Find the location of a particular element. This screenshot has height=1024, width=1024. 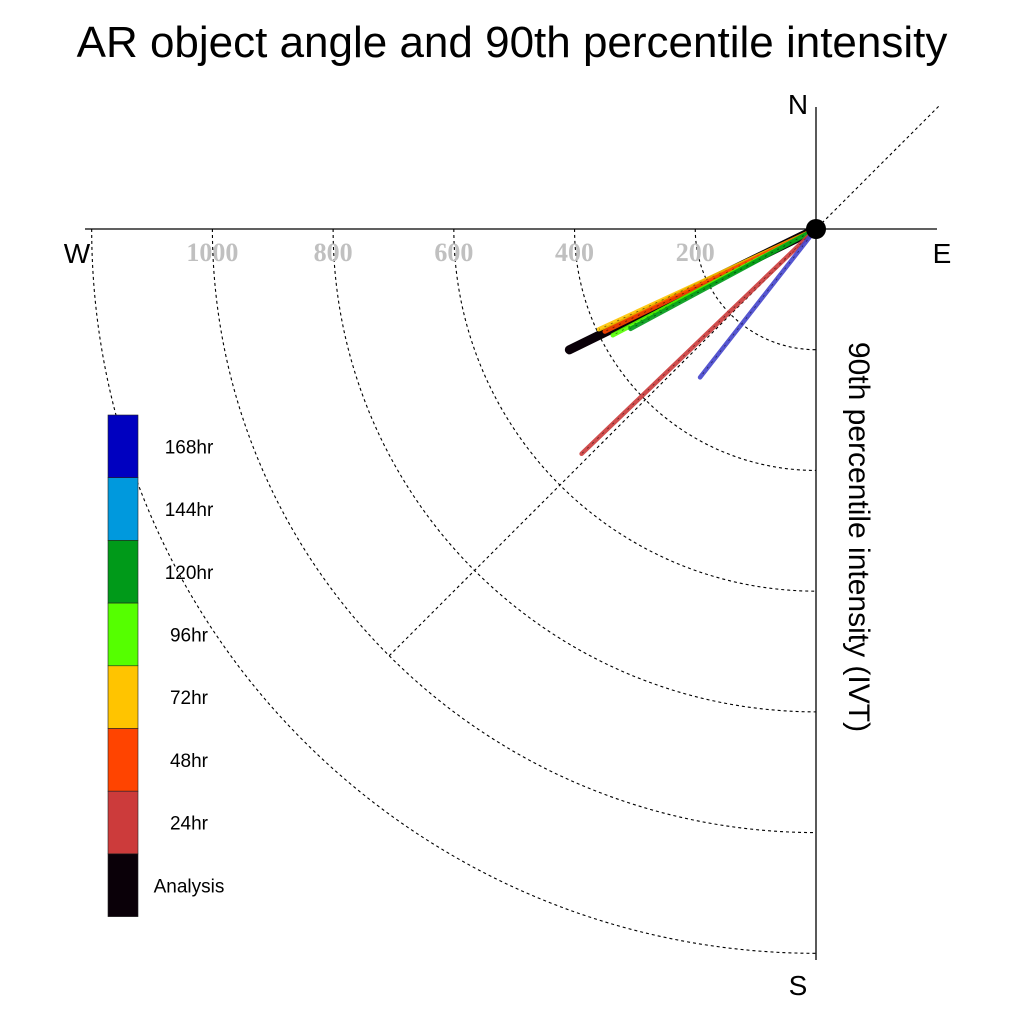

origin-dot is located at coordinates (816, 229).